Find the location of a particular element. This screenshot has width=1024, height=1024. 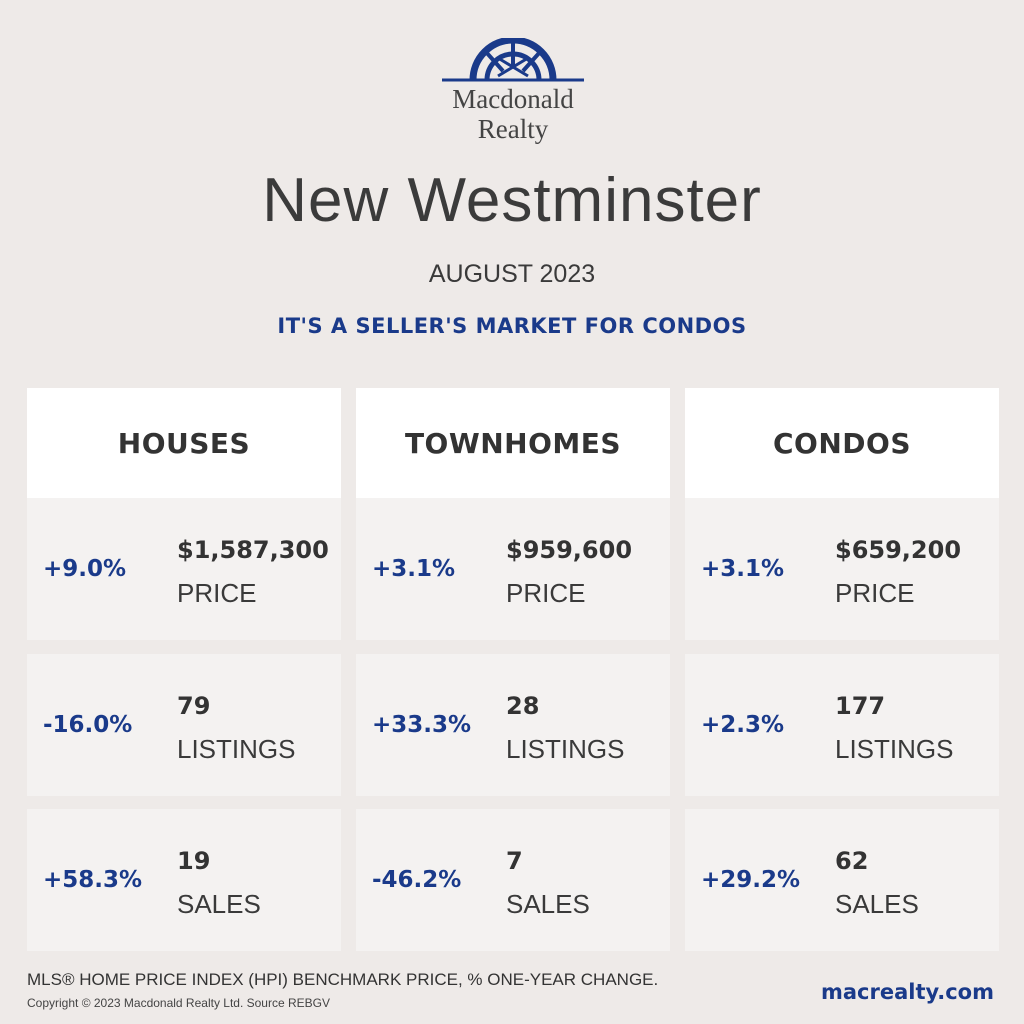

stat-value: 79 is located at coordinates (194, 706).